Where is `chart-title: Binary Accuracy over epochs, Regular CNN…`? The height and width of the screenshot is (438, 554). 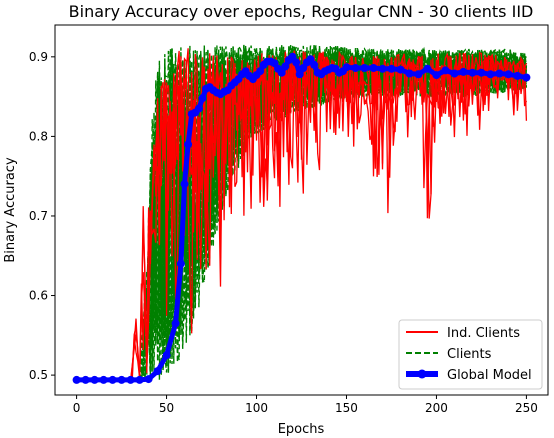
chart-title: Binary Accuracy over epochs, Regular CNN… is located at coordinates (301, 11).